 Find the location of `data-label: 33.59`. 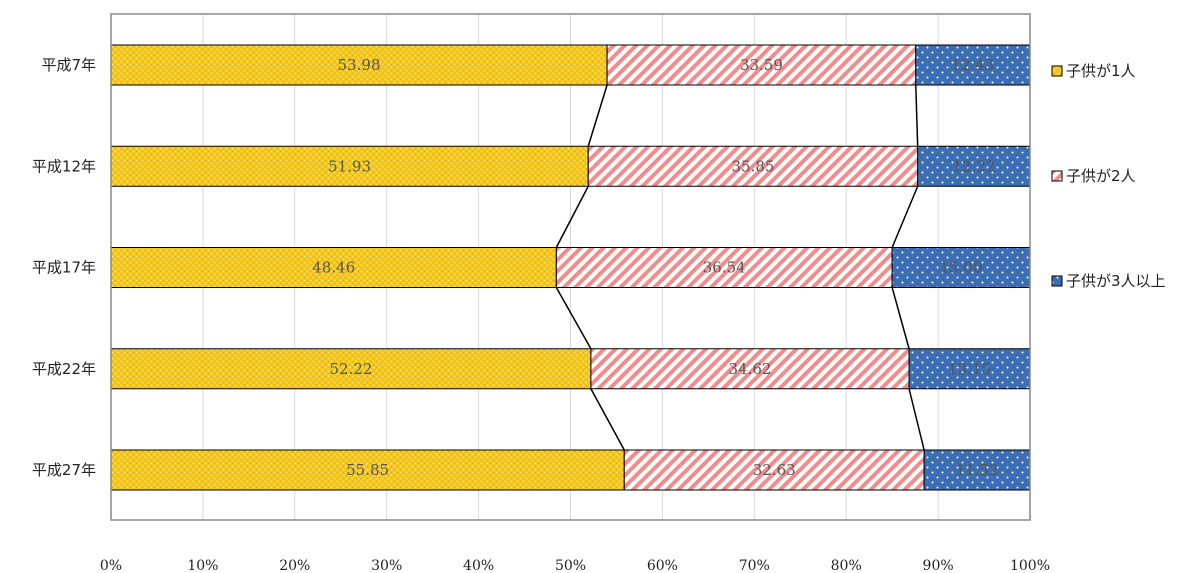

data-label: 33.59 is located at coordinates (761, 65).